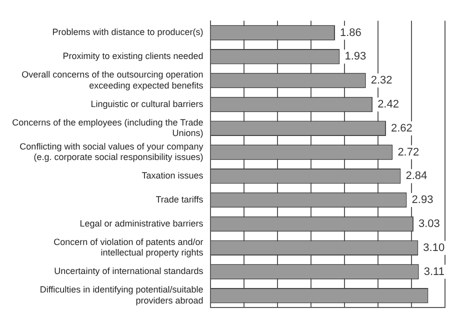 The width and height of the screenshot is (459, 323). I want to click on y-tick-label: Conflicting with social values of your company (e.g. corporate social responsibility issues), so click(112, 151).